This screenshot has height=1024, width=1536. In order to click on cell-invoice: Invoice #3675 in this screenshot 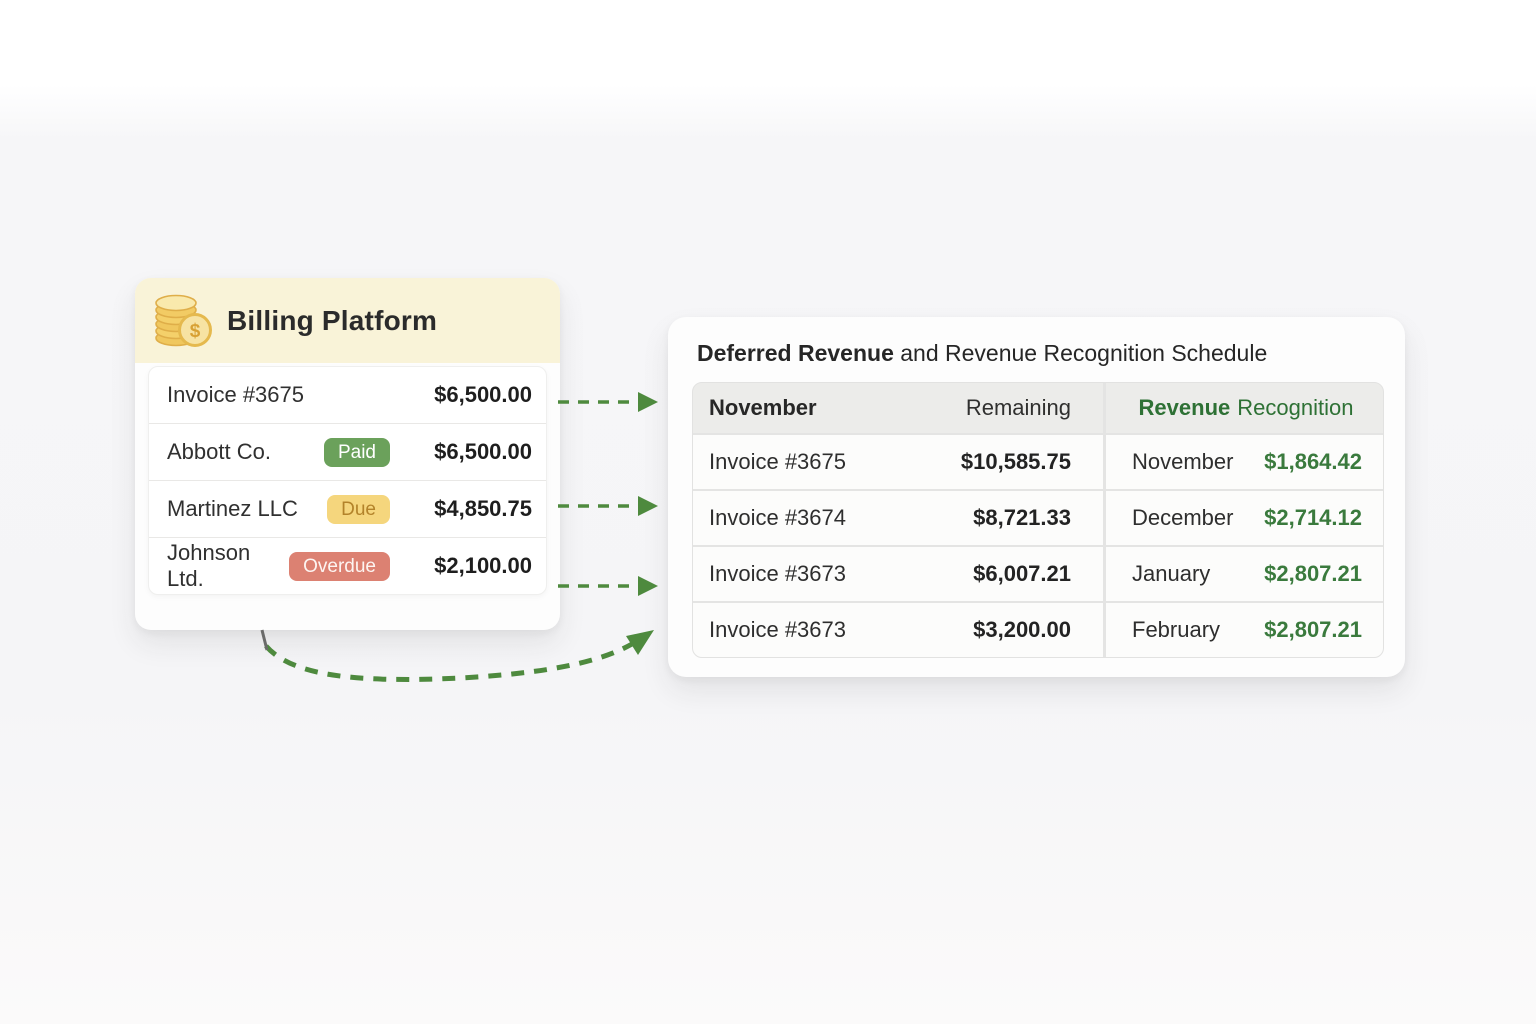, I will do `click(793, 462)`.